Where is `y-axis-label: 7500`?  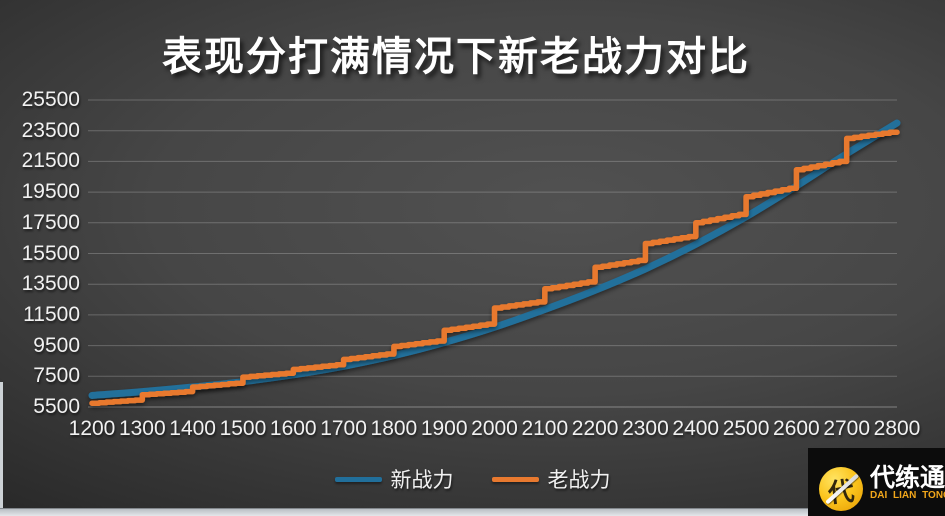 y-axis-label: 7500 is located at coordinates (56, 376).